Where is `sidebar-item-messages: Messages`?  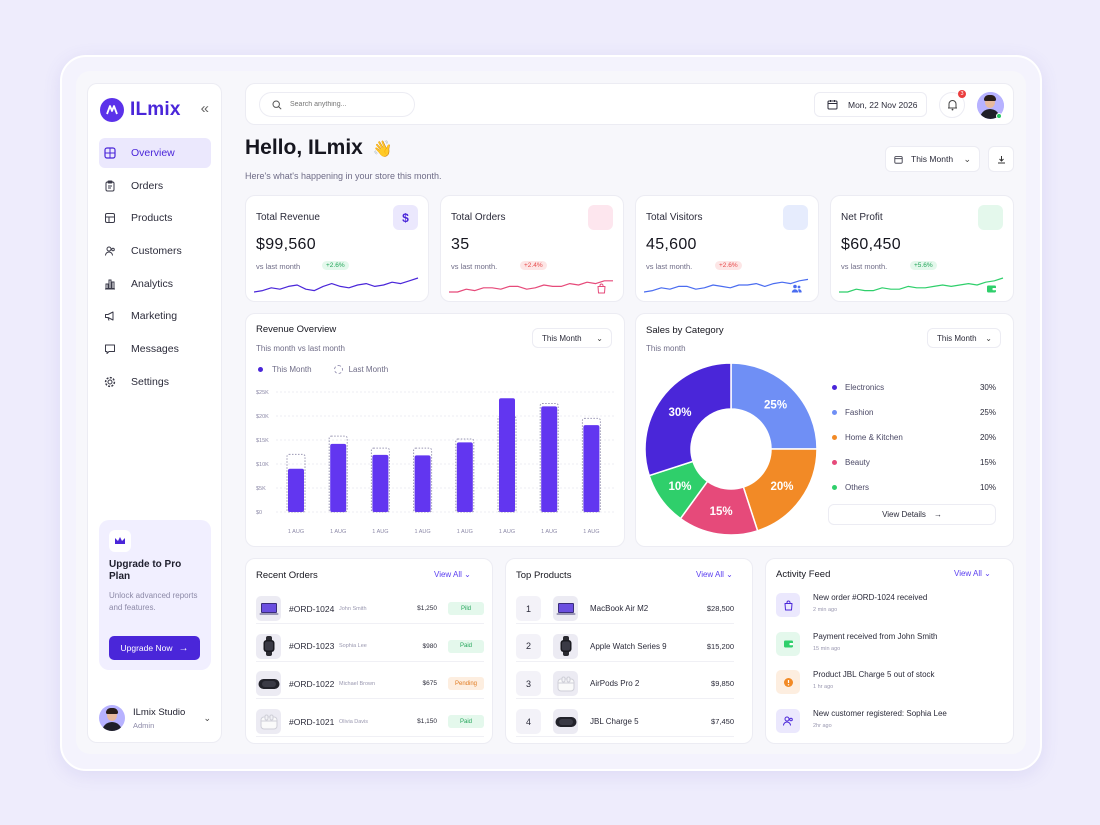
sidebar-item-messages: Messages is located at coordinates (155, 349).